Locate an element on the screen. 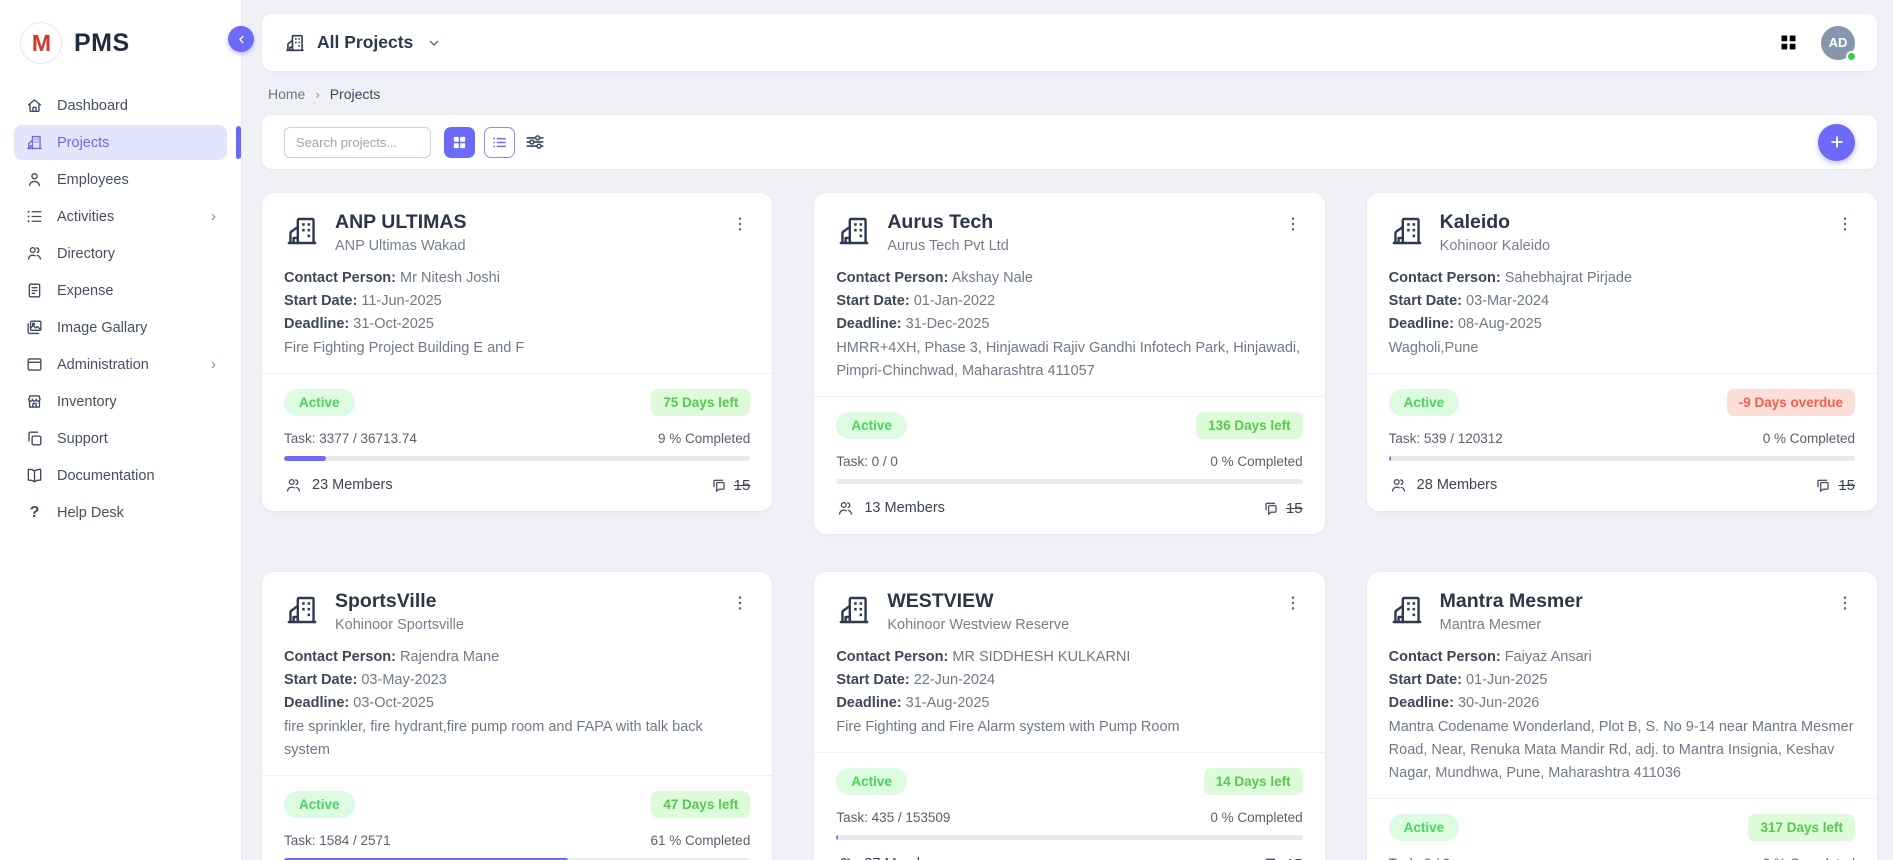 Image resolution: width=1893 pixels, height=860 pixels. task-count: Task: 435 / 153509 is located at coordinates (893, 817).